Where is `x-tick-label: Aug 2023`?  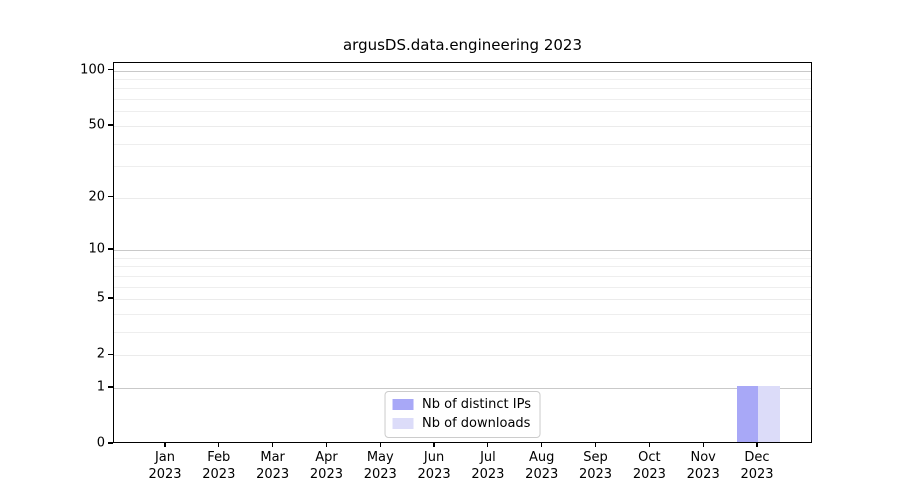 x-tick-label: Aug 2023 is located at coordinates (542, 466).